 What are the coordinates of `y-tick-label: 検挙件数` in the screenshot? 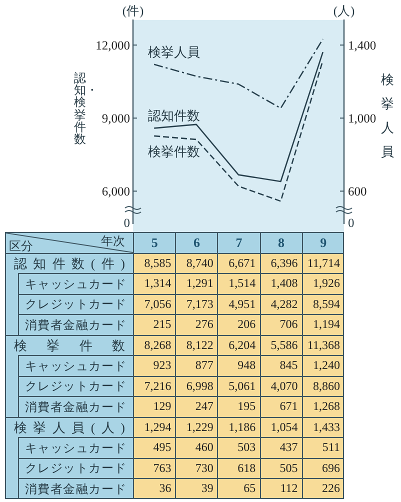 It's located at (69, 345).